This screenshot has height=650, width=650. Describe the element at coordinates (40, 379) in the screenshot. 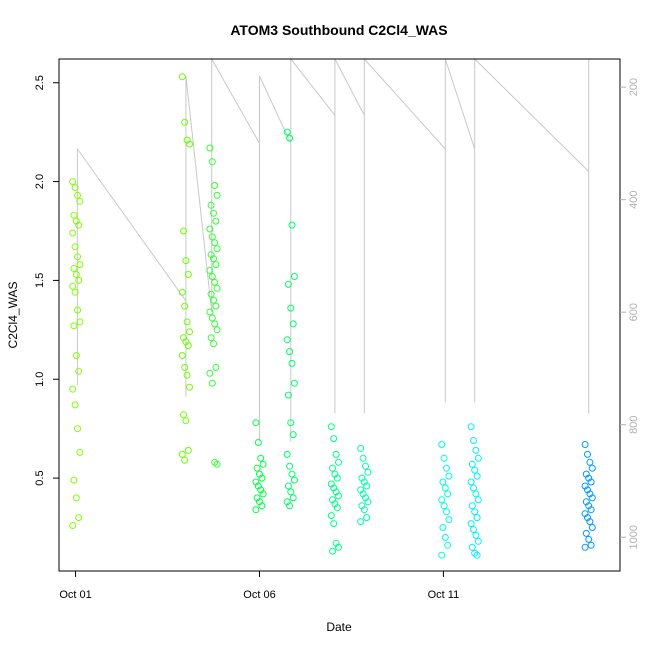

I see `y-tick-label: 1.0` at that location.